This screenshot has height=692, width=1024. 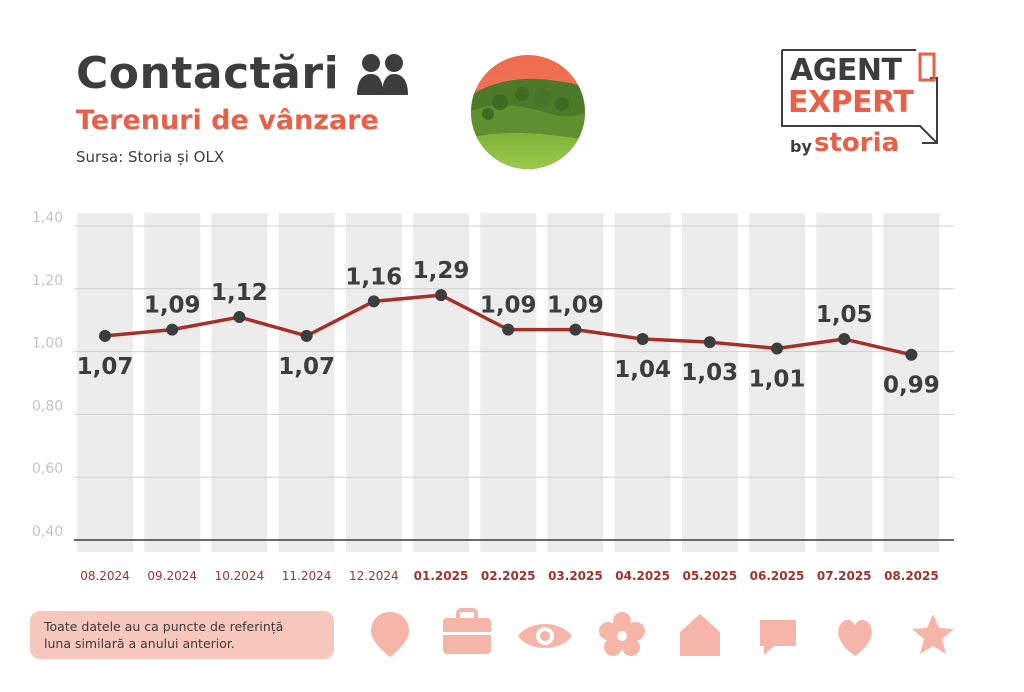 What do you see at coordinates (467, 631) in the screenshot?
I see `briefcase-icon` at bounding box center [467, 631].